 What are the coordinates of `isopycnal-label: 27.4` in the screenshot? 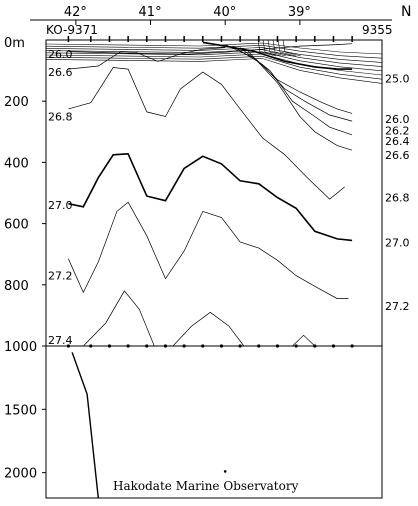 It's located at (60, 340).